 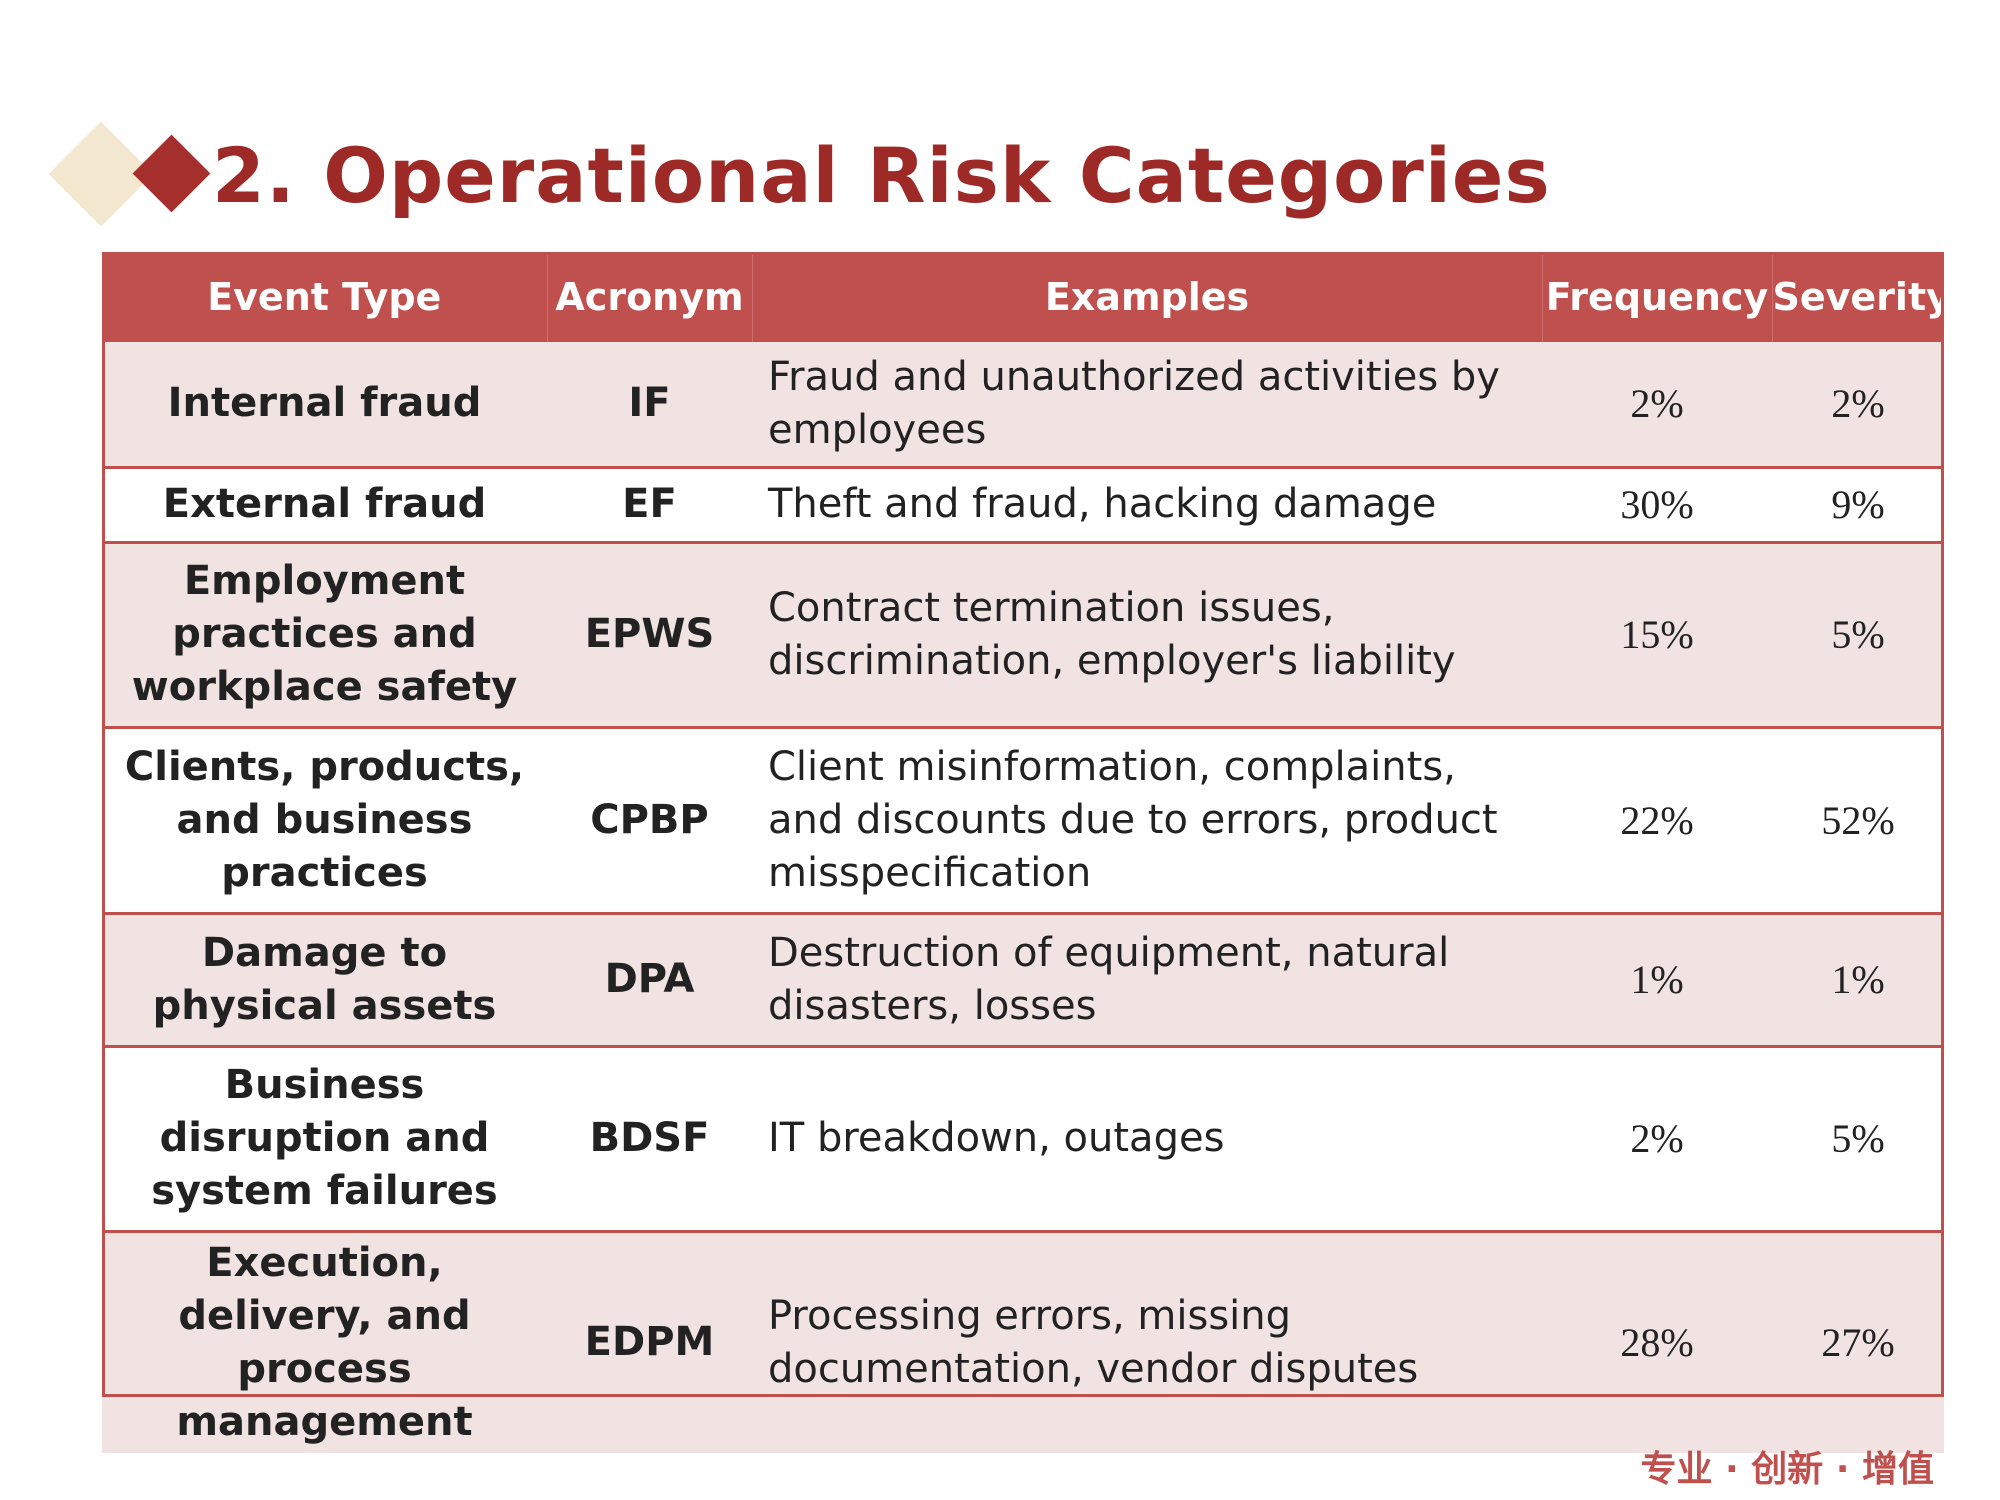 What do you see at coordinates (1858, 978) in the screenshot?
I see `severity-cell: 1%` at bounding box center [1858, 978].